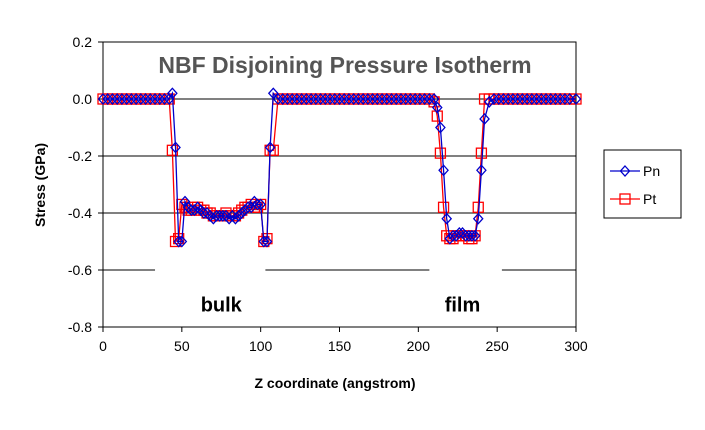 This screenshot has height=430, width=705. What do you see at coordinates (625, 171) in the screenshot?
I see `legend-marker` at bounding box center [625, 171].